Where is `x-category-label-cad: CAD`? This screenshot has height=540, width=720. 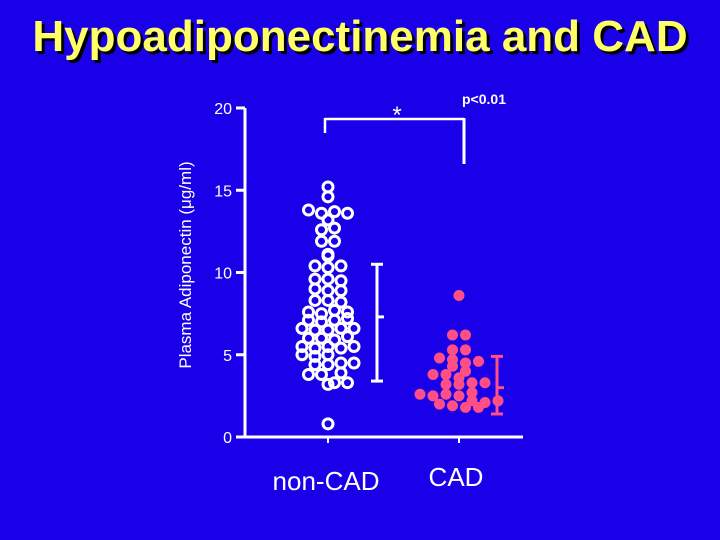
x-category-label-cad: CAD is located at coordinates (456, 477).